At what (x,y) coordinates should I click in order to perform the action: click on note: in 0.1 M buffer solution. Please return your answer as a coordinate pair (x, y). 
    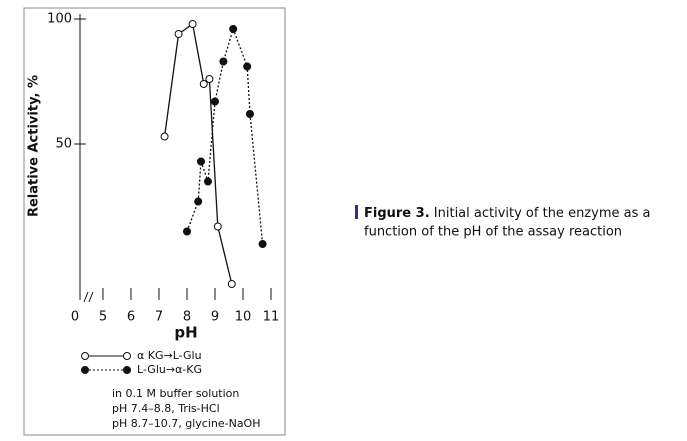
    Looking at the image, I should click on (175, 393).